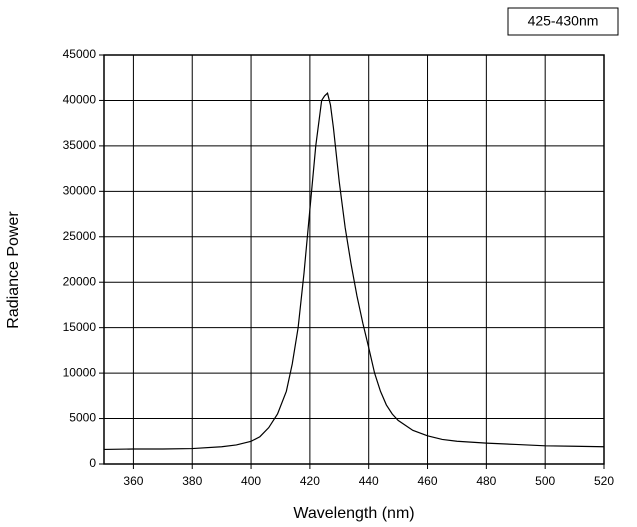 The image size is (637, 527). I want to click on y-tick-label: 20000, so click(80, 281).